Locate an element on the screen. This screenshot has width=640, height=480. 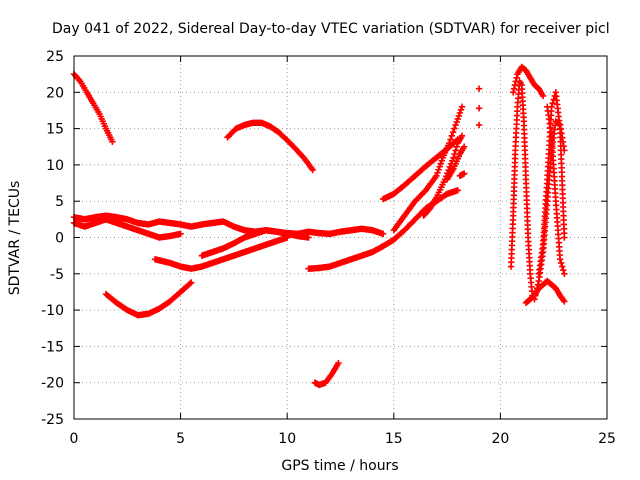
y-tick-label: 25 is located at coordinates (55, 57).